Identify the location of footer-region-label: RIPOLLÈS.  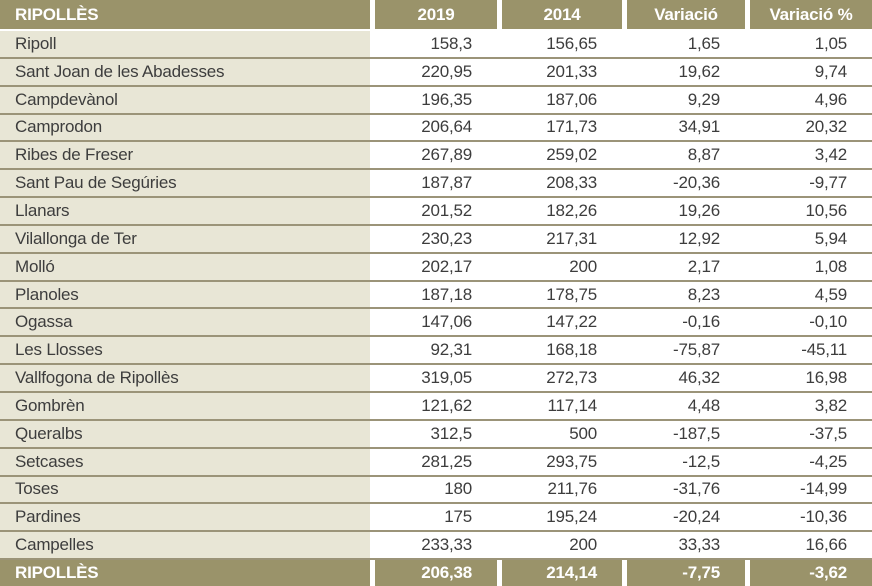
(57, 572).